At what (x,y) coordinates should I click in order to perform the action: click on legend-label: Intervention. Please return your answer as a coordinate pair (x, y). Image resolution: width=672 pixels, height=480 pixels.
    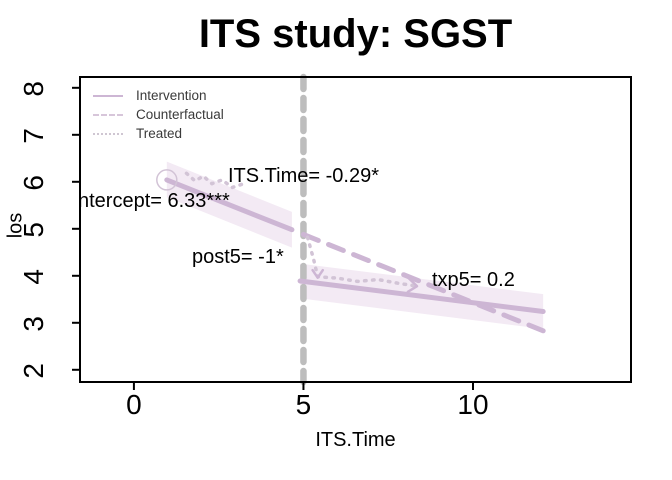
    Looking at the image, I should click on (171, 95).